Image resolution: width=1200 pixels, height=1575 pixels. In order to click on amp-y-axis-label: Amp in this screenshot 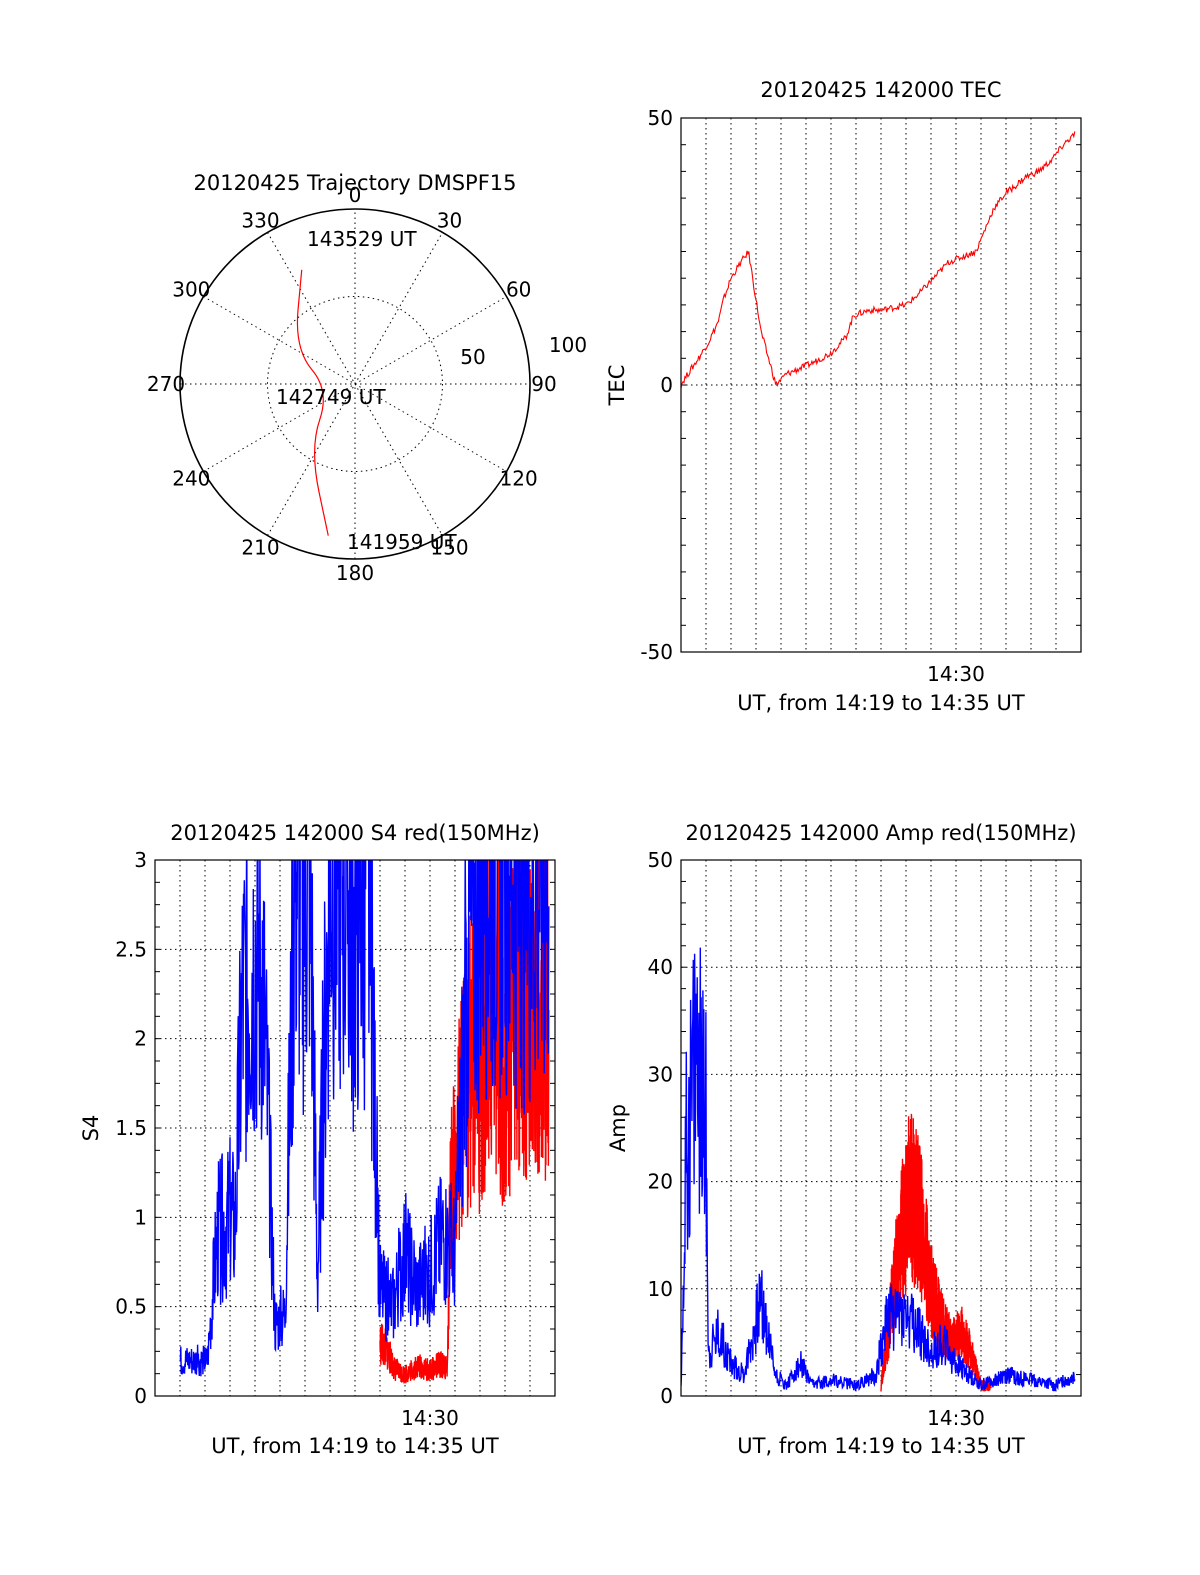, I will do `click(618, 1128)`.